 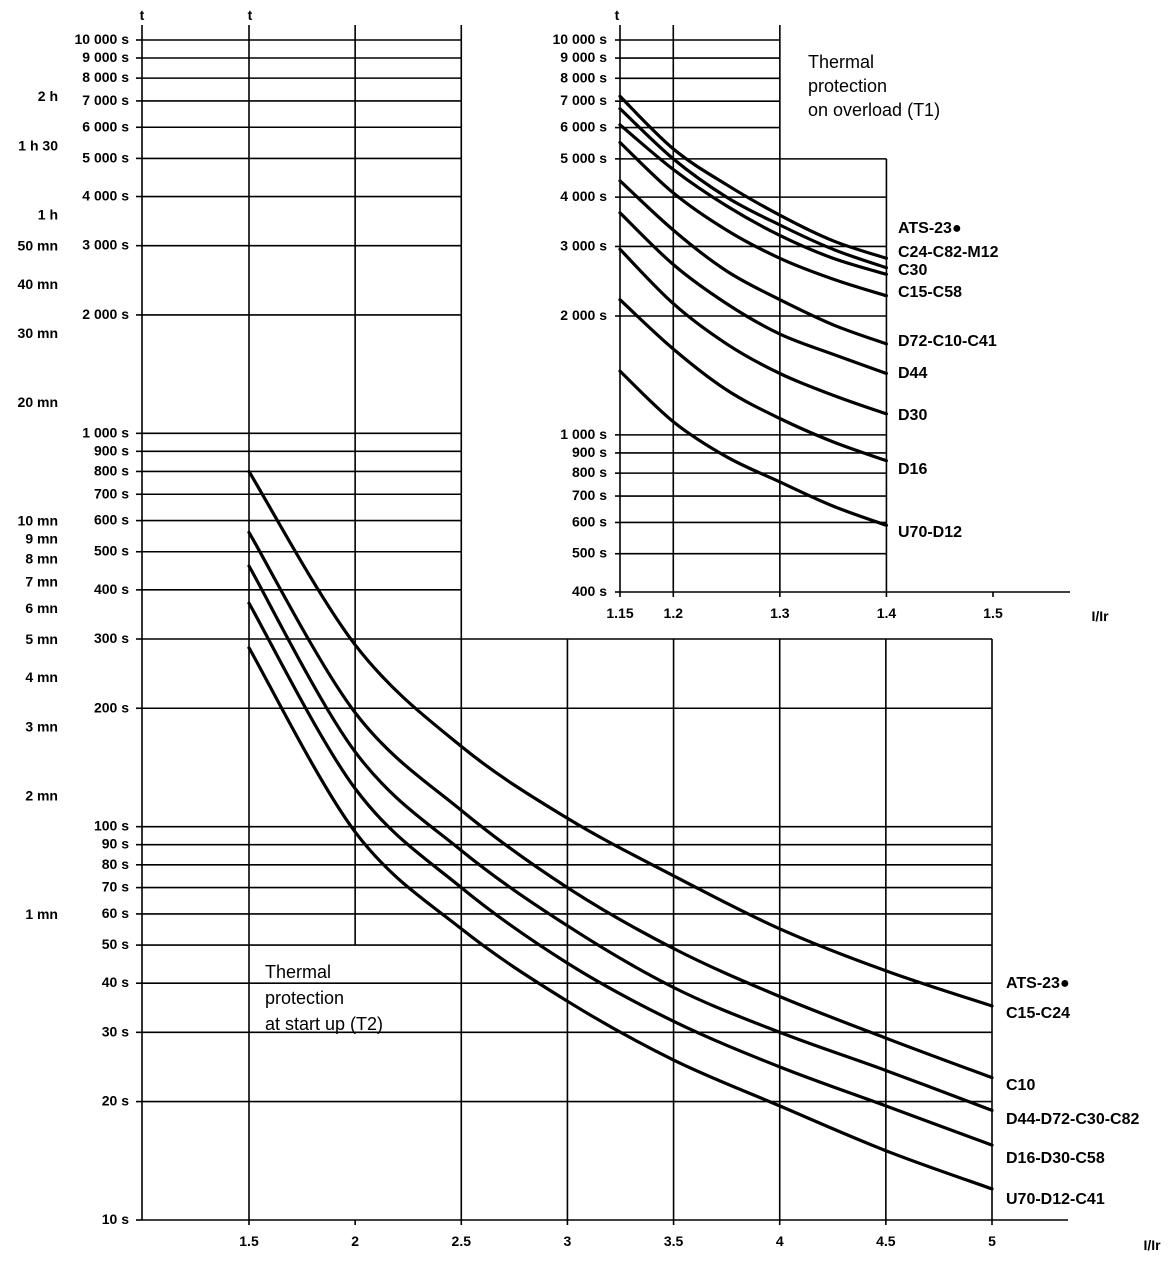 I want to click on t1-series-label: D30, so click(x=912, y=415).